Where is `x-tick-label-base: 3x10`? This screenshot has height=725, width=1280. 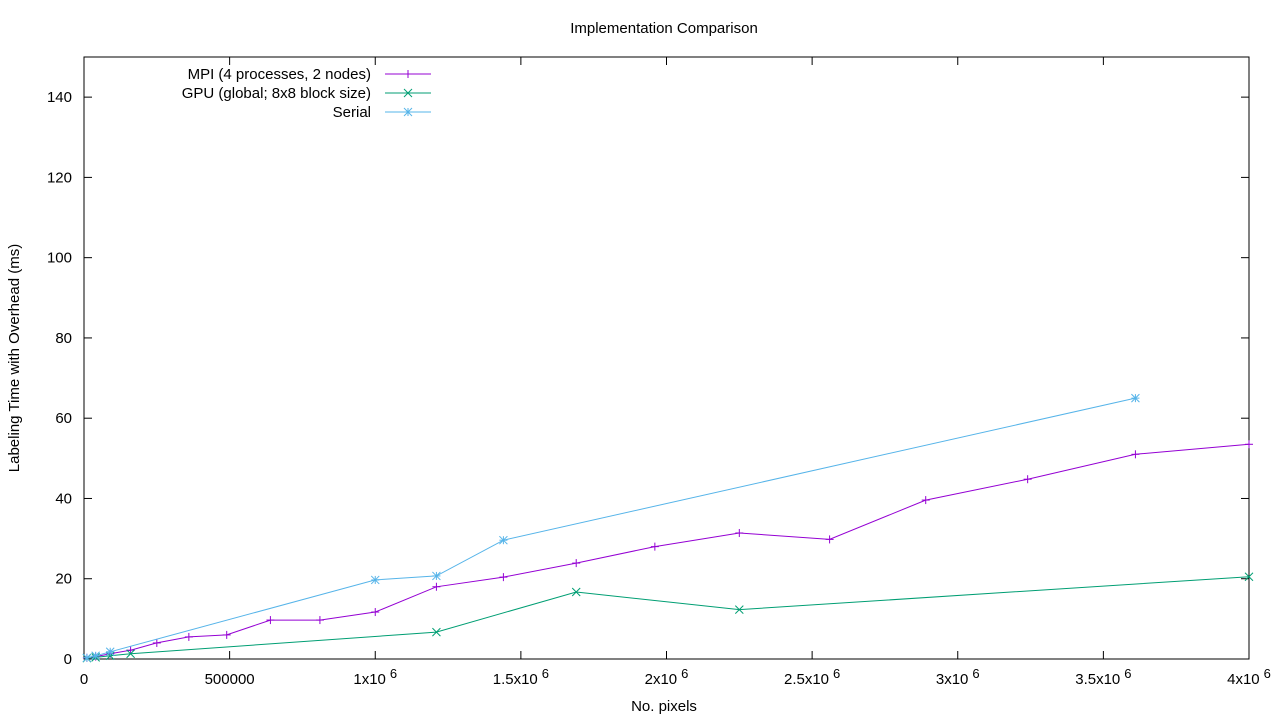 x-tick-label-base: 3x10 is located at coordinates (952, 679).